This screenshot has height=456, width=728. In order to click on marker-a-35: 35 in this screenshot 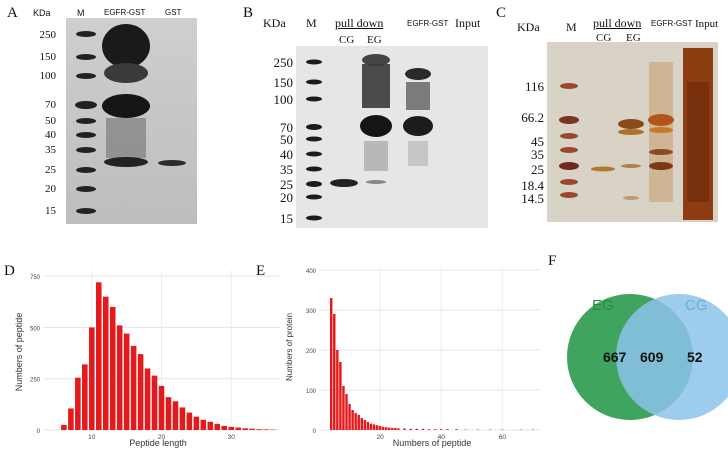, I will do `click(50, 150)`.